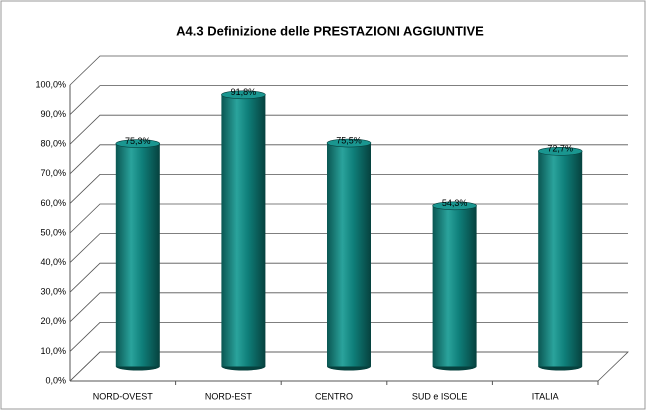  Describe the element at coordinates (53, 321) in the screenshot. I see `y-tick-label: 20,0%` at that location.